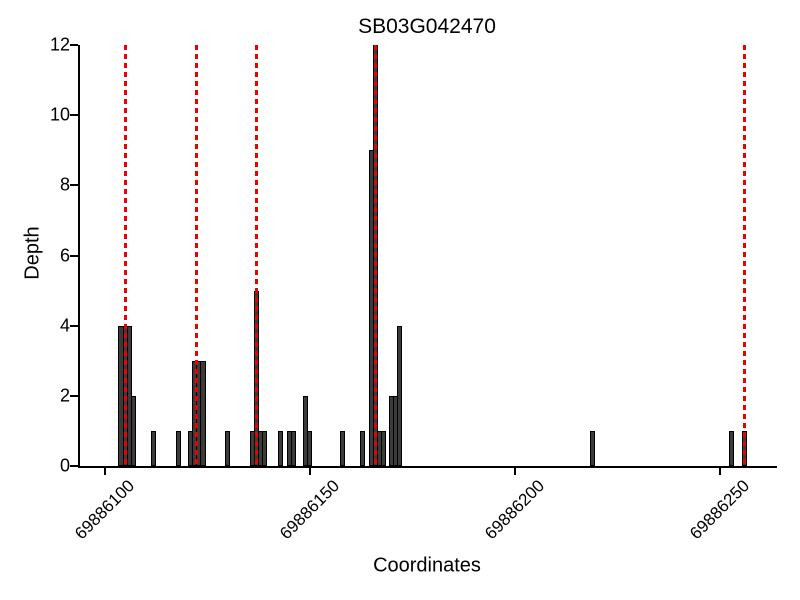 The width and height of the screenshot is (800, 600). What do you see at coordinates (59, 114) in the screenshot?
I see `y-tick-label: 10` at bounding box center [59, 114].